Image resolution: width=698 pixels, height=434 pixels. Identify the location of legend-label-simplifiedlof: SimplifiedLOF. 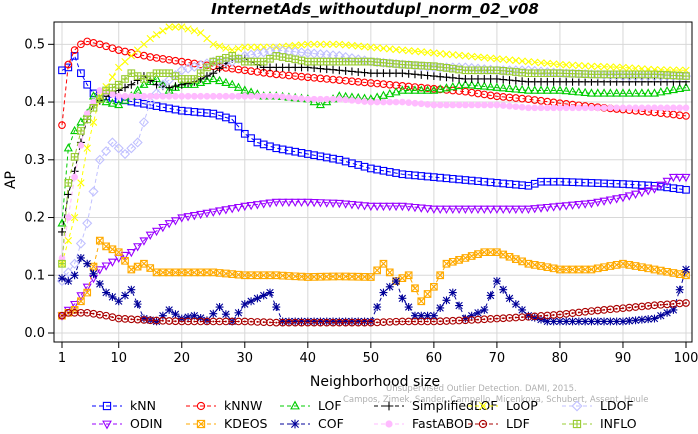
(455, 405).